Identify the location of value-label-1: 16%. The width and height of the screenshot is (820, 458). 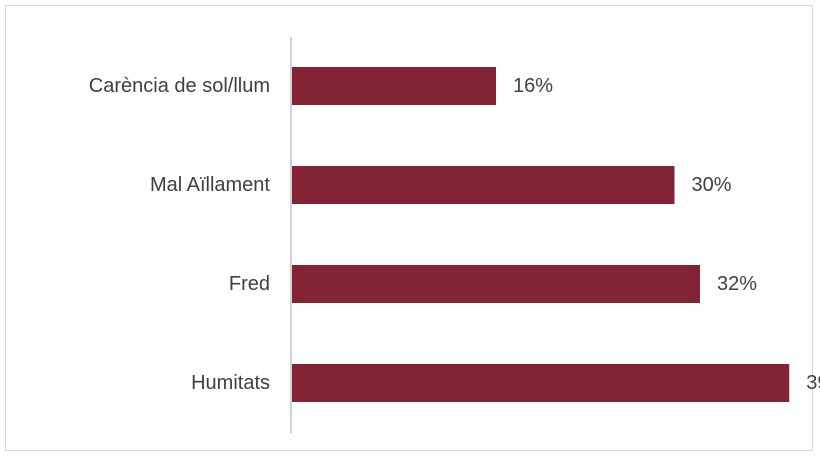
(533, 86).